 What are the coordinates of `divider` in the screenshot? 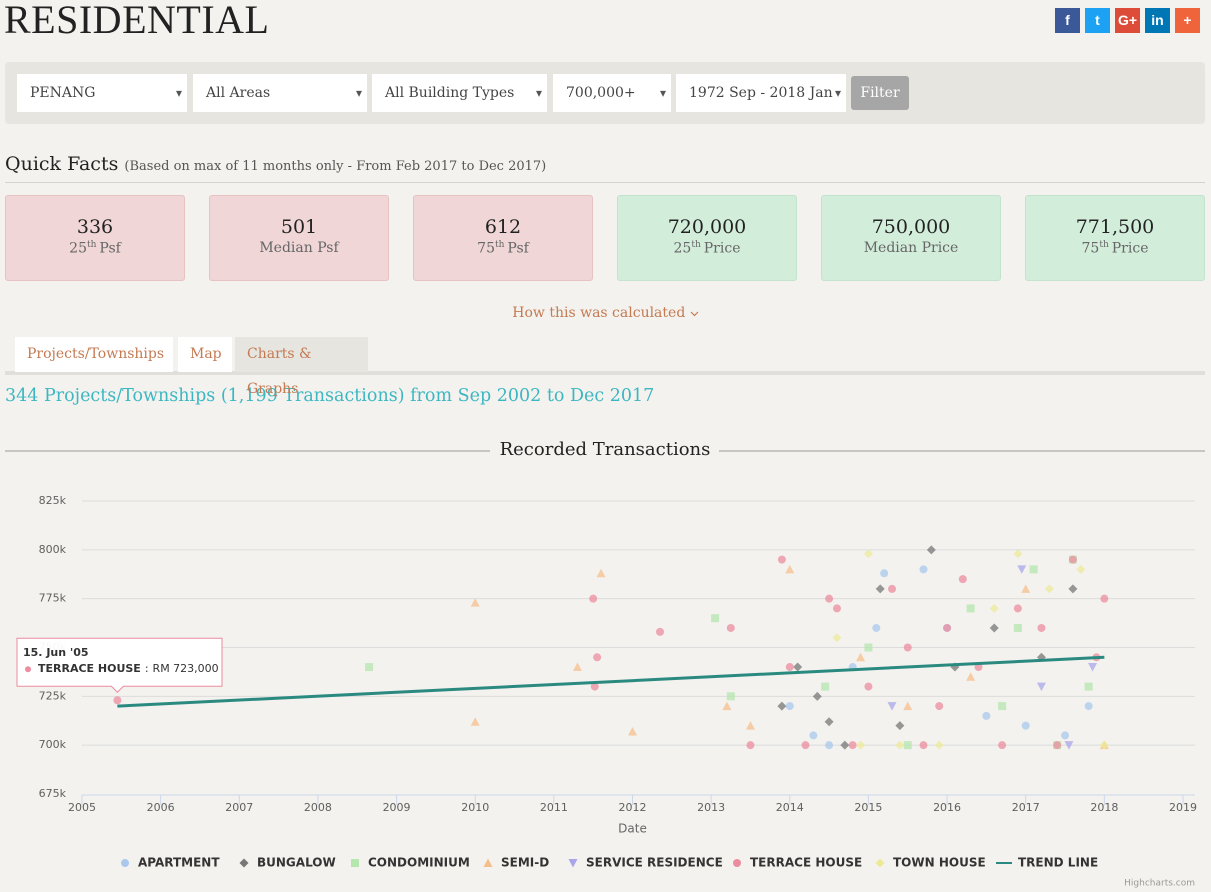 It's located at (605, 182).